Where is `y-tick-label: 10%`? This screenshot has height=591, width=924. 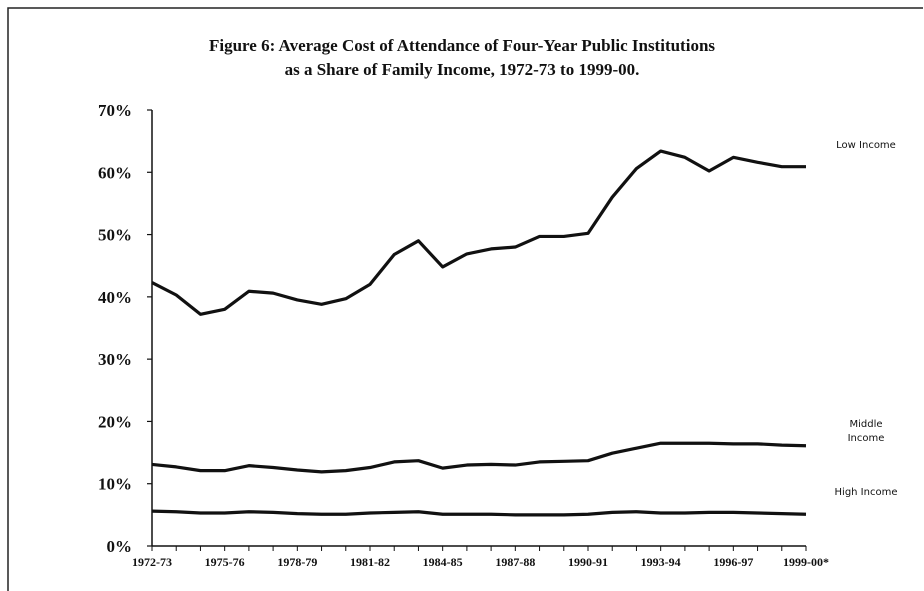 y-tick-label: 10% is located at coordinates (115, 484).